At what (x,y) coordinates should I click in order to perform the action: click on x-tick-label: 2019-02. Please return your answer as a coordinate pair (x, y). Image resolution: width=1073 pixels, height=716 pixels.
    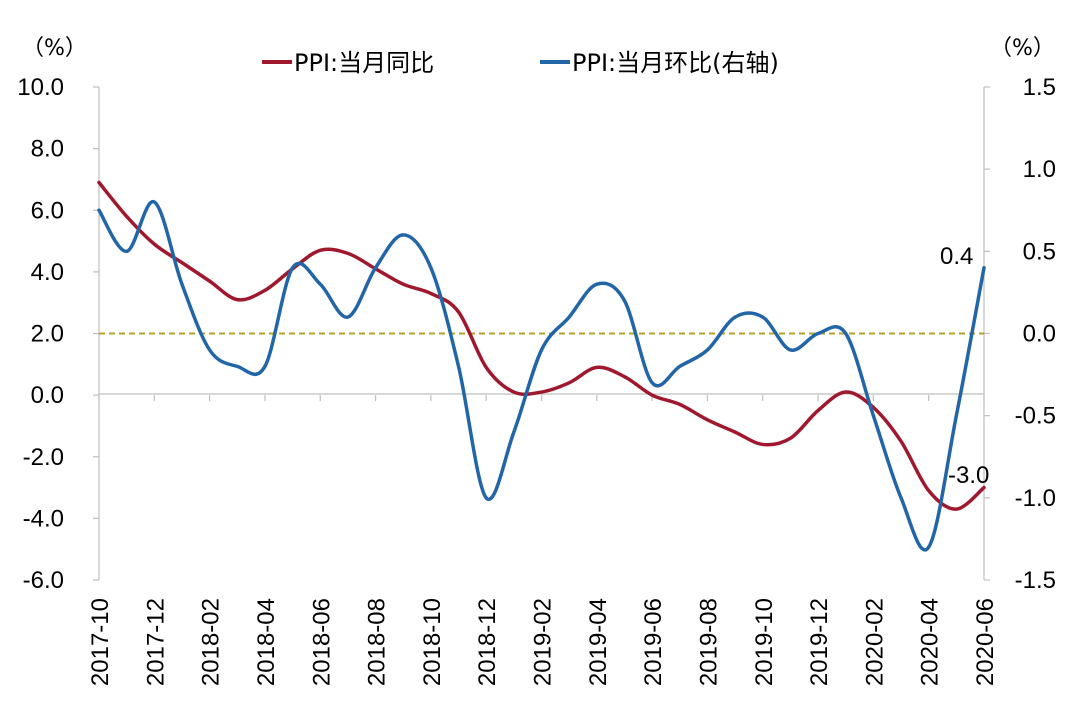
    Looking at the image, I should click on (543, 642).